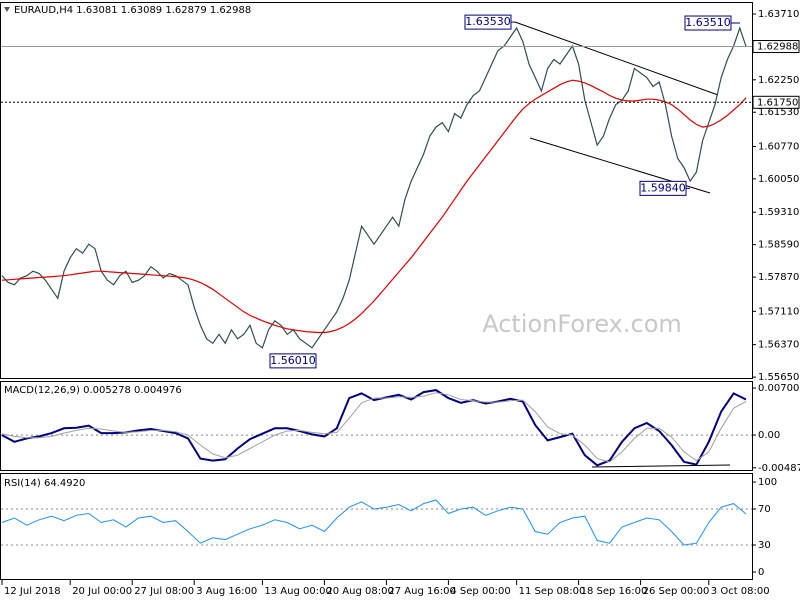 This screenshot has width=800, height=600. I want to click on rsi-title: RSI(14) 64.4920, so click(44, 483).